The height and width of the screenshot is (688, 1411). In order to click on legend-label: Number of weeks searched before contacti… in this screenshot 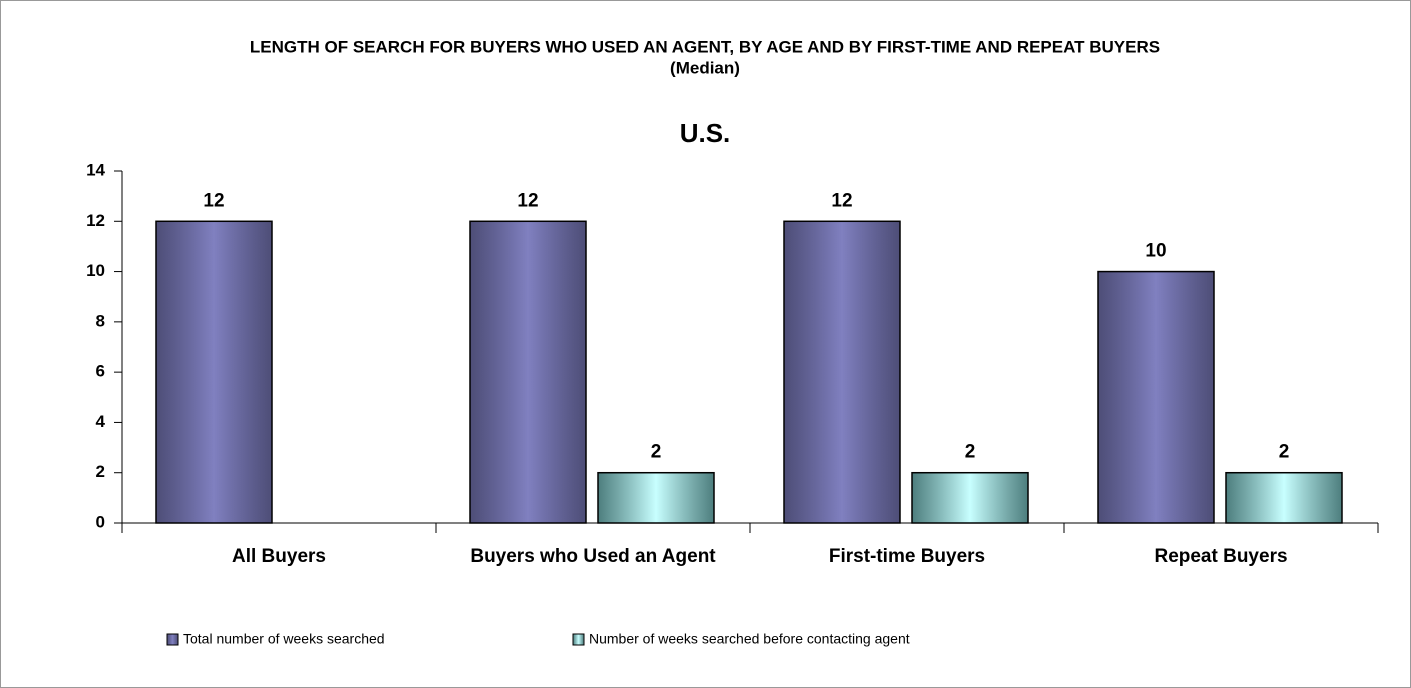, I will do `click(749, 639)`.